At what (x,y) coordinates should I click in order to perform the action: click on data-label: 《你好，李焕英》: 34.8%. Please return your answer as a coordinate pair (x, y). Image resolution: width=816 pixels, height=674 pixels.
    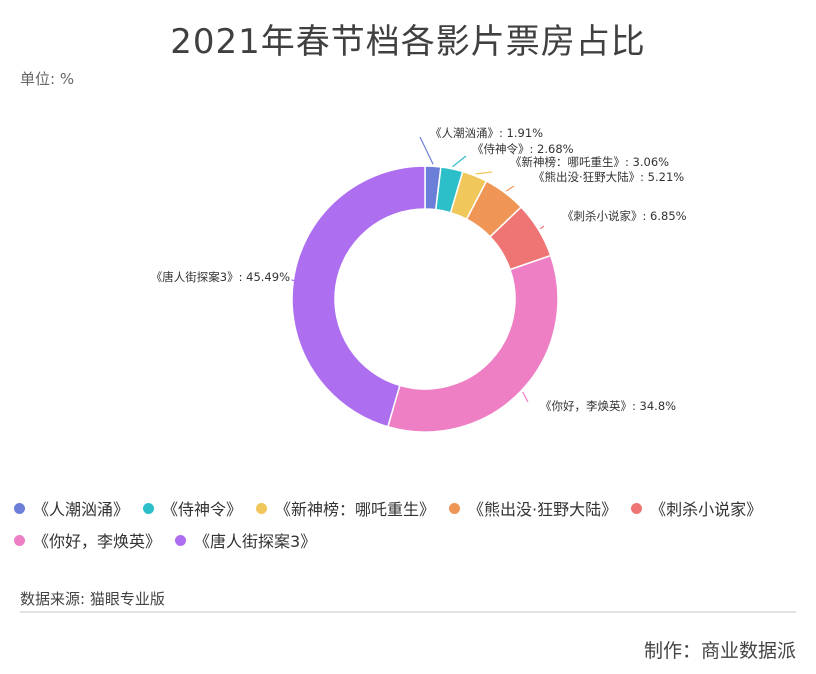
    Looking at the image, I should click on (608, 406).